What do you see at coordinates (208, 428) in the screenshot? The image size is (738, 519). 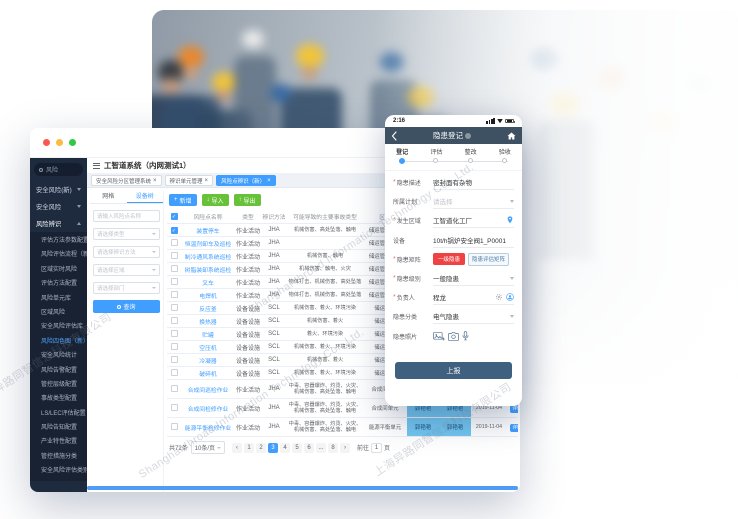 I see `risk-point-link: 能源平衡检修作业` at bounding box center [208, 428].